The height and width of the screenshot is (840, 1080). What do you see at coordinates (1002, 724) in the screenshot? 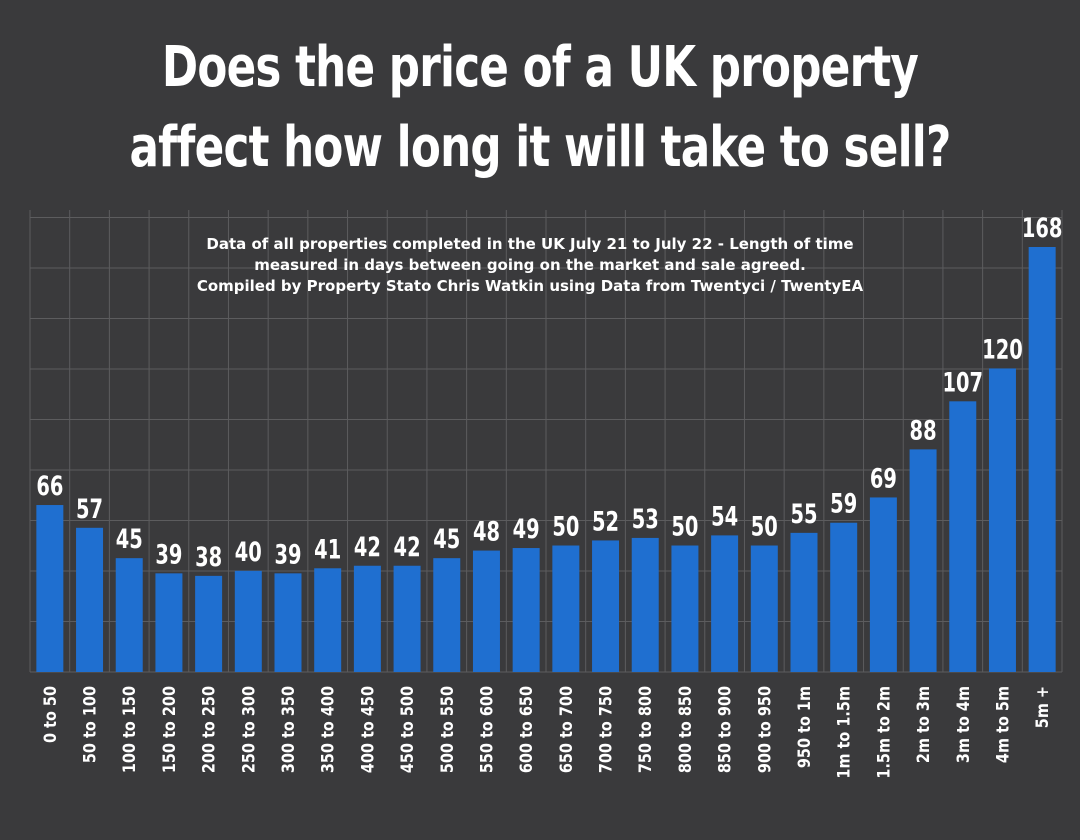
I see `tick-label-text: 4m to 5m` at bounding box center [1002, 724].